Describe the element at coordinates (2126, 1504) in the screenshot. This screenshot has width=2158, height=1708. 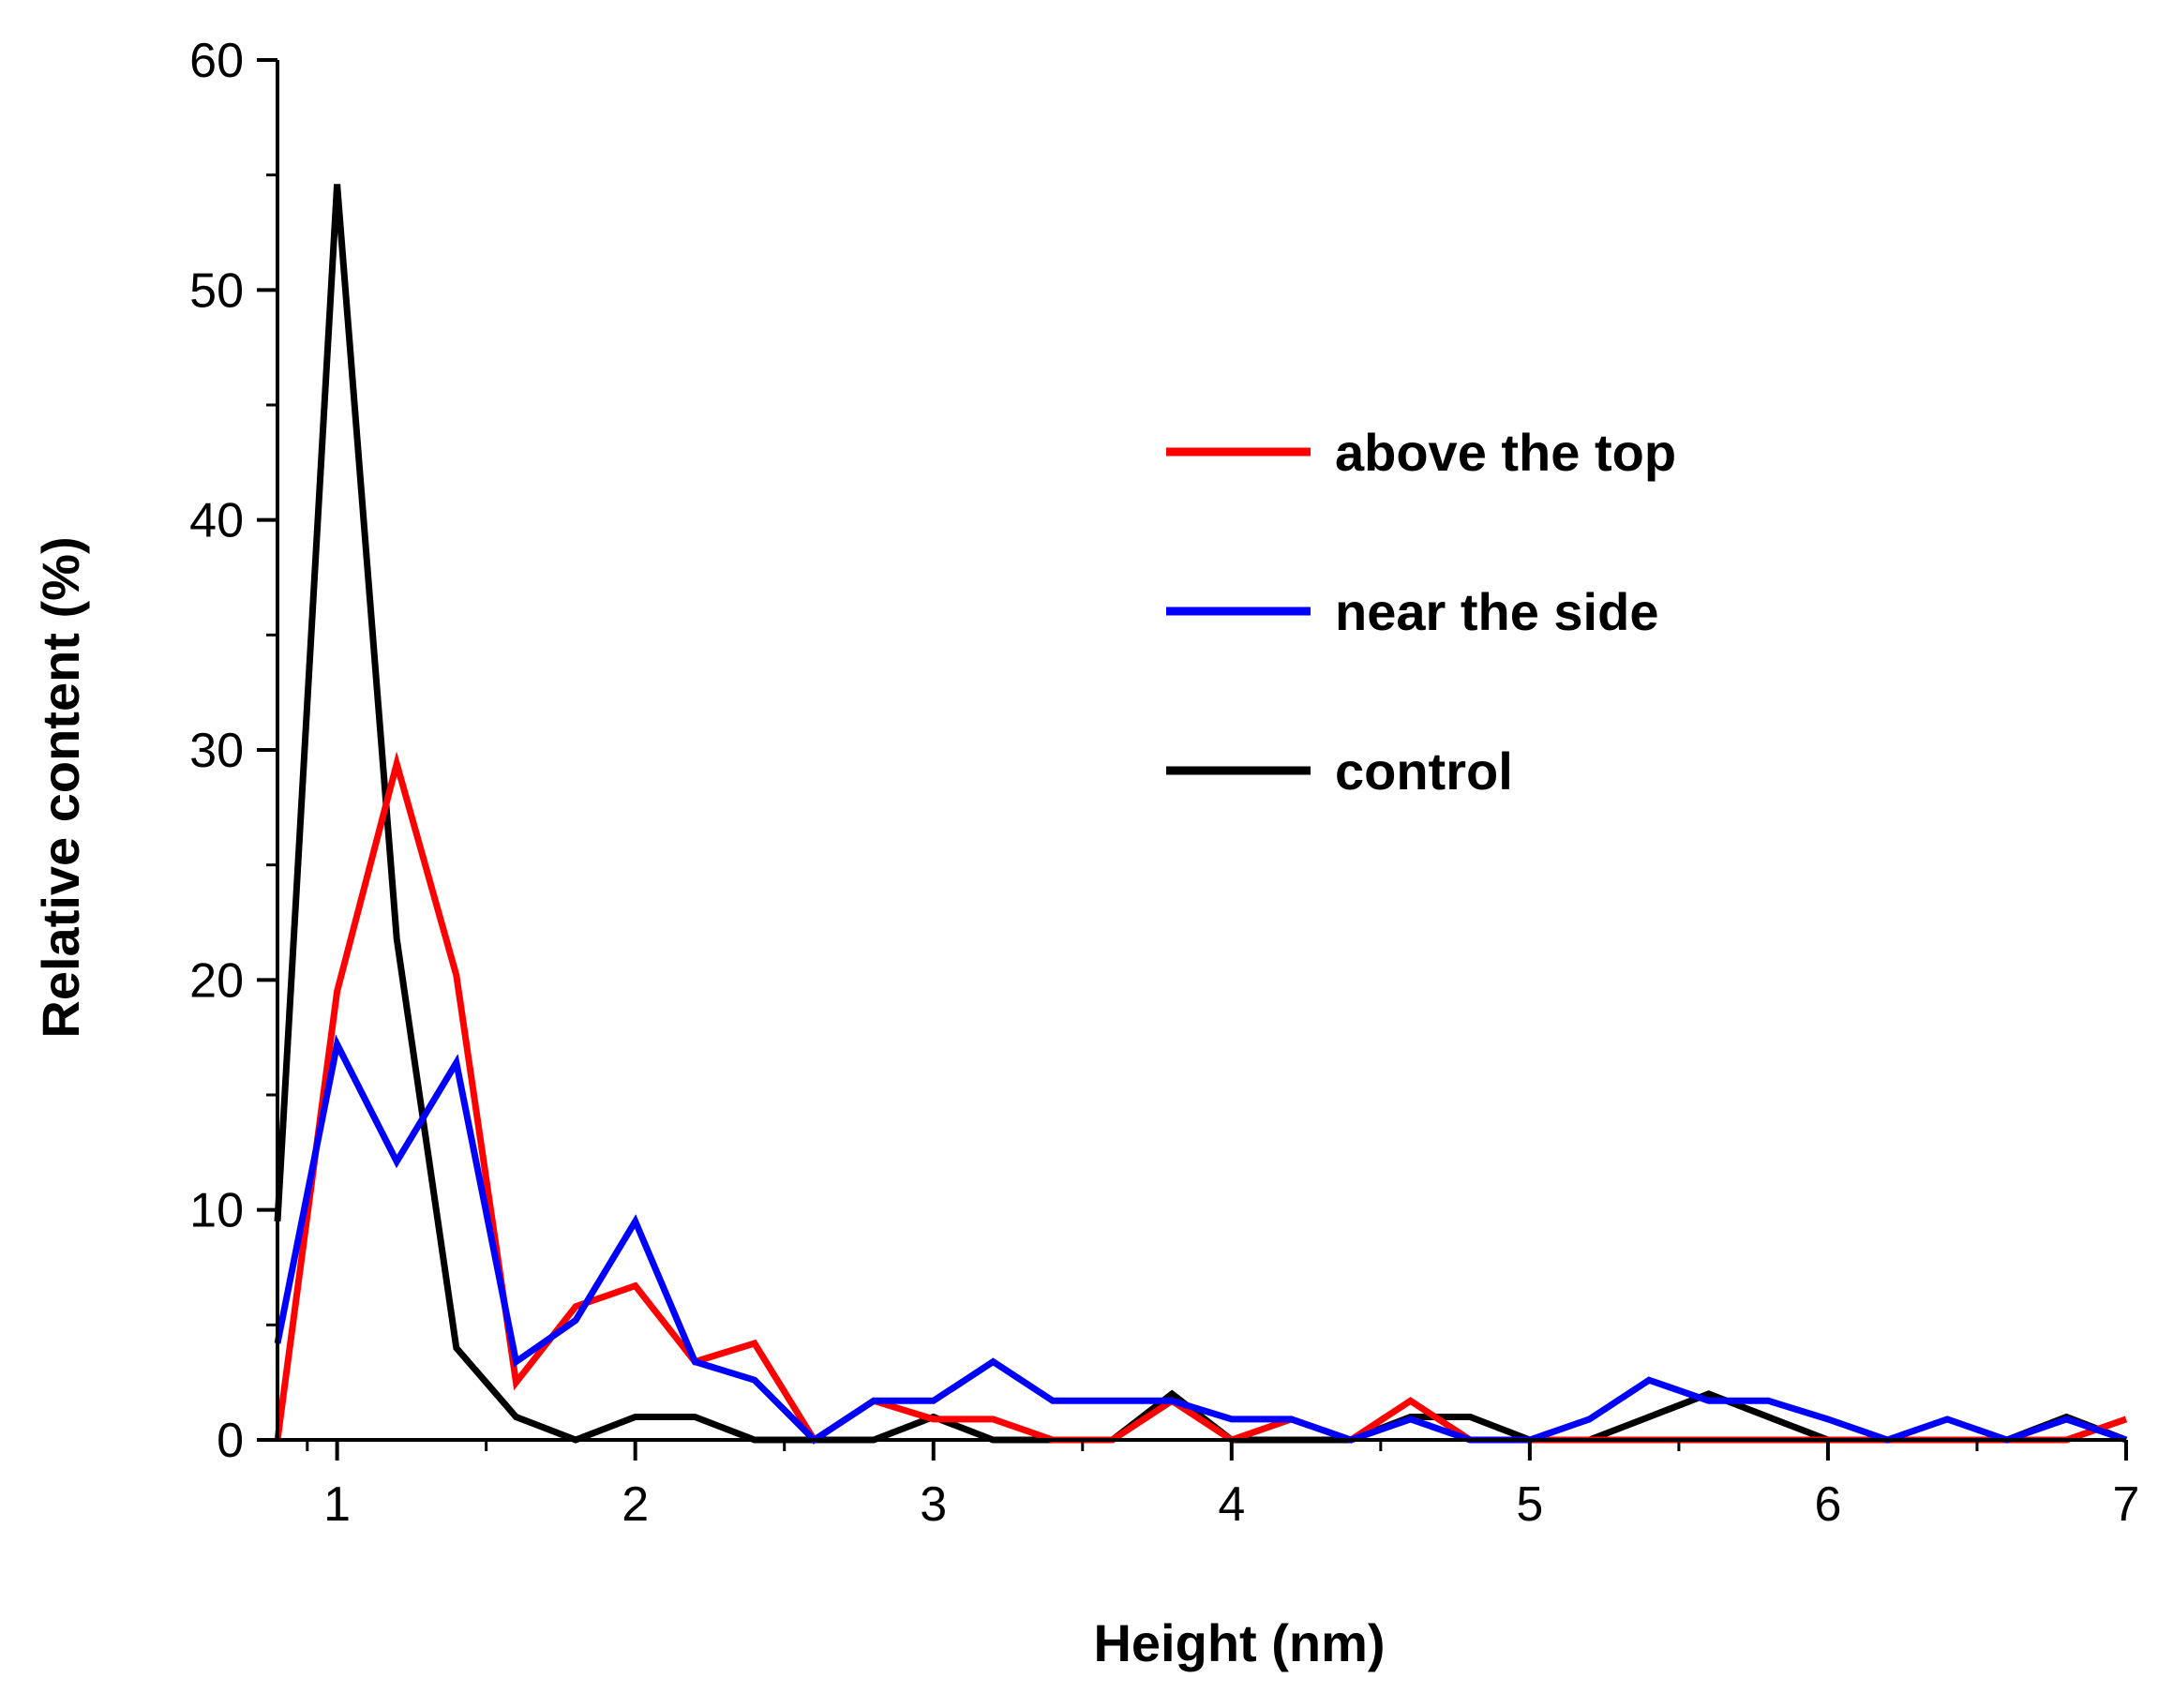
I see `x-tick-label: 7` at that location.